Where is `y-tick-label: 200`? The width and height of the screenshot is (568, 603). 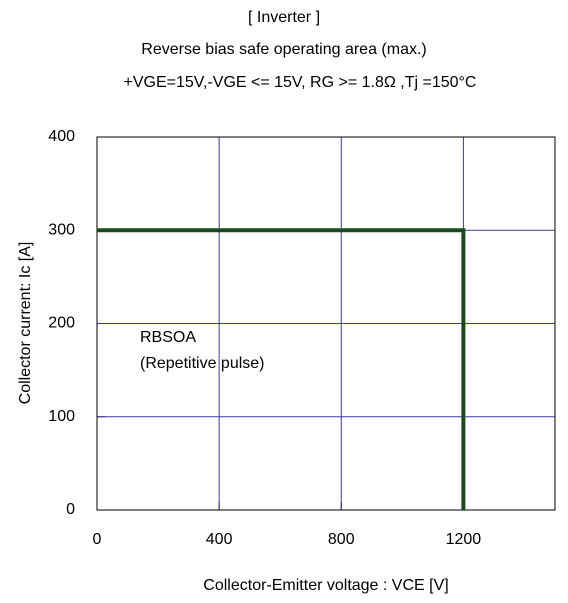
y-tick-label: 200 is located at coordinates (61, 323).